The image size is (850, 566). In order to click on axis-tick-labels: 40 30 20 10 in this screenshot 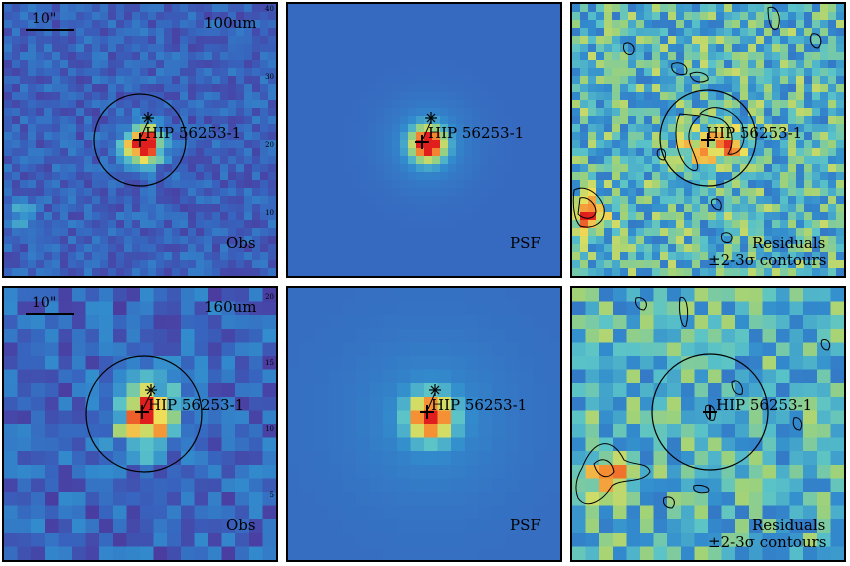, I will do `click(269, 111)`.